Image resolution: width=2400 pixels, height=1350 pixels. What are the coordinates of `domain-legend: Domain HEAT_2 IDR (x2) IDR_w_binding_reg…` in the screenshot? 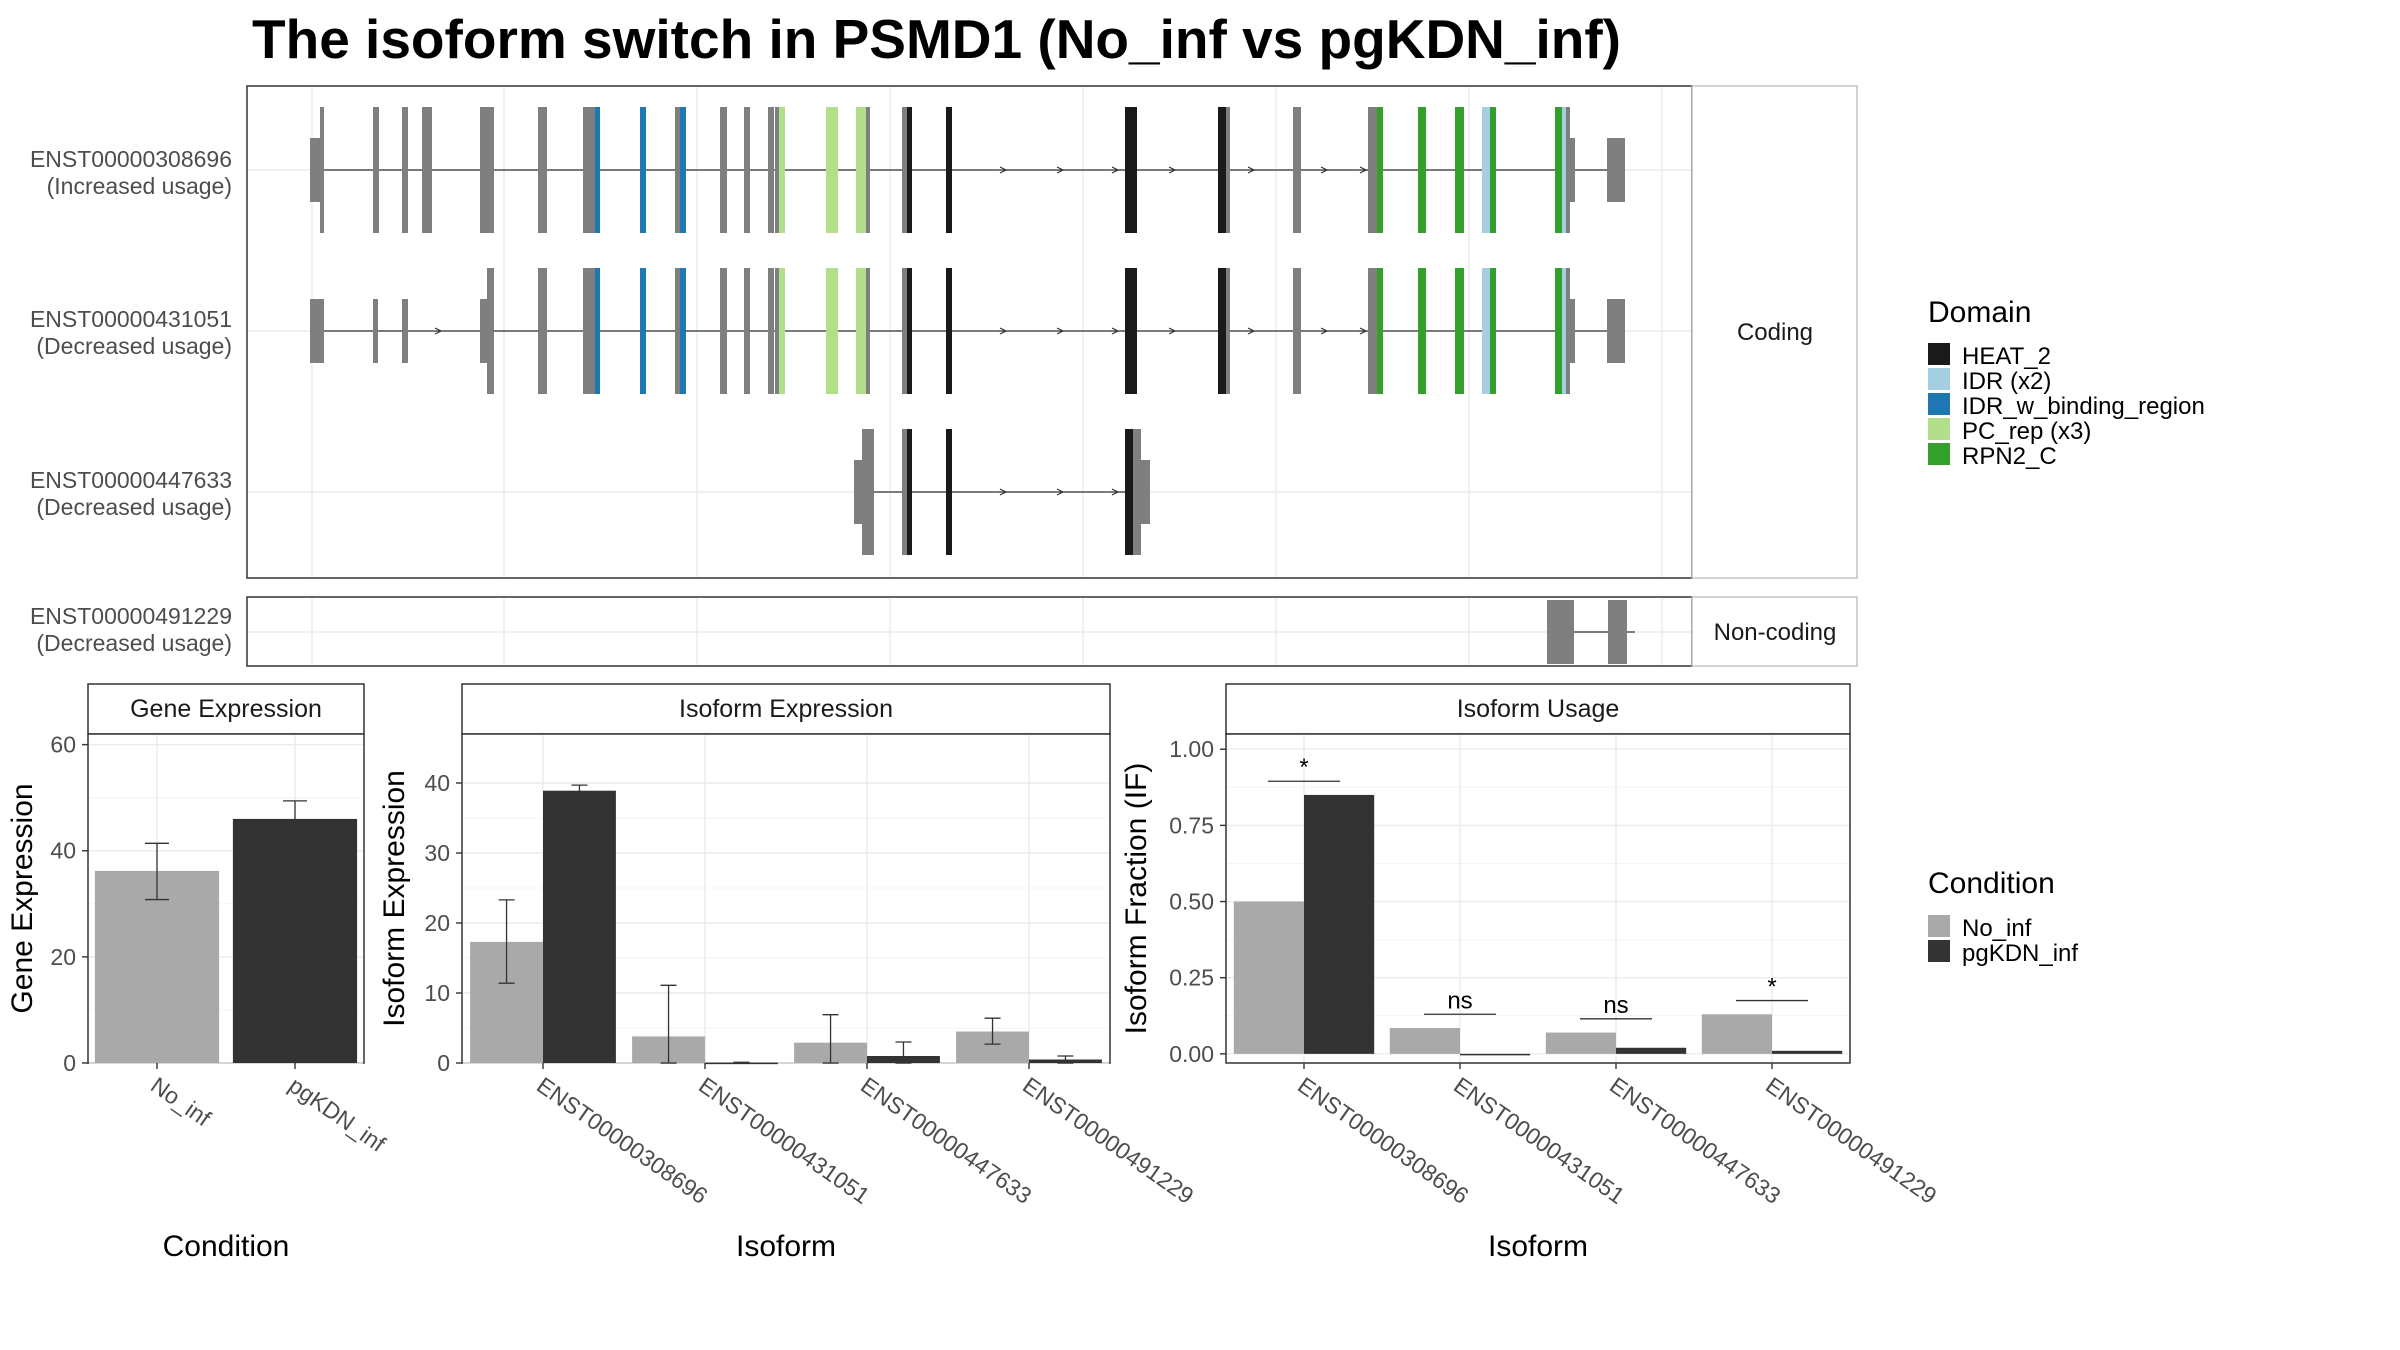 It's located at (2066, 383).